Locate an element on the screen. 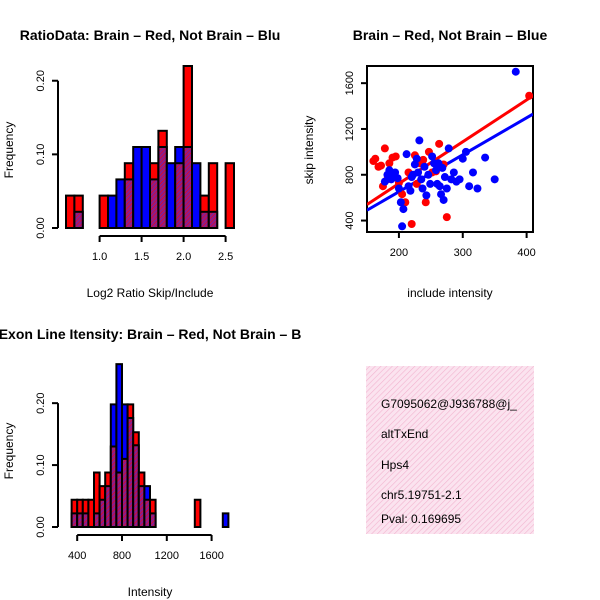 This screenshot has width=600, height=600. intensity-histogram-x-tick-label: 400 is located at coordinates (77, 556).